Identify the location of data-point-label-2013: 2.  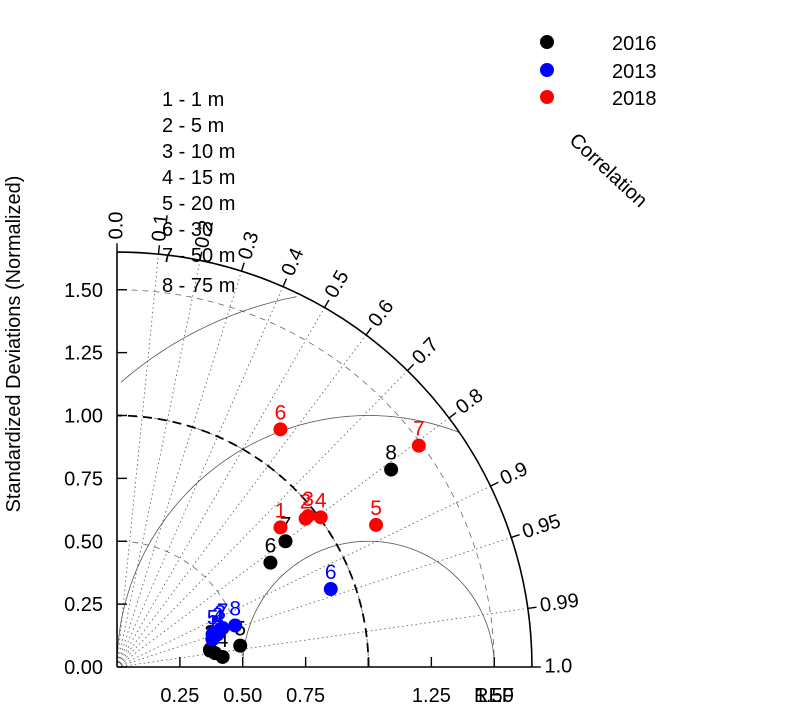
(218, 615).